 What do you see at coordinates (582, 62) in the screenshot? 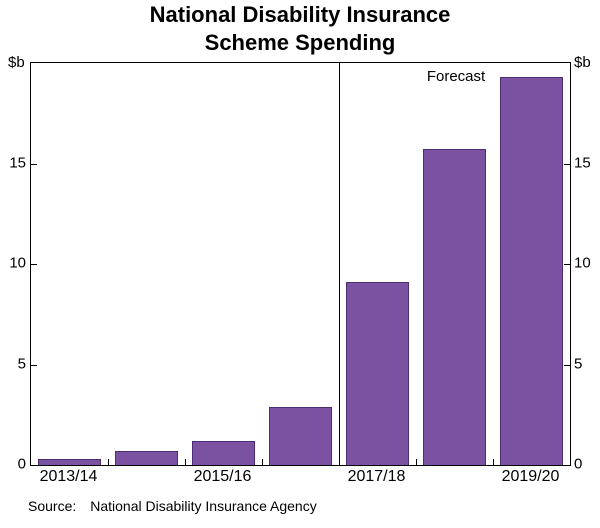
I see `y-axis-unit-right: $b` at bounding box center [582, 62].